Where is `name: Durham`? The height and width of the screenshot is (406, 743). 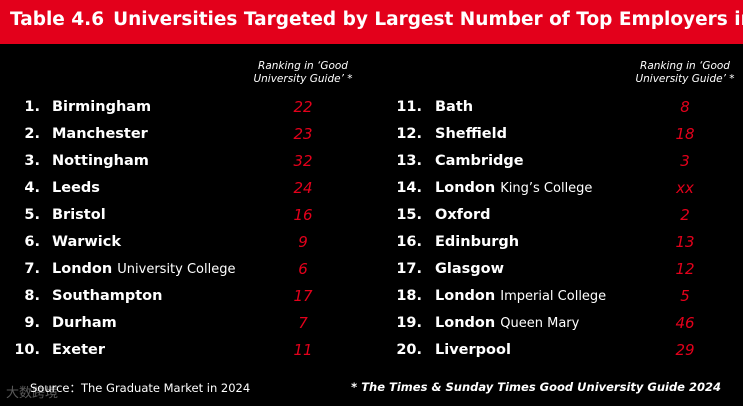
name: Durham is located at coordinates (84, 323).